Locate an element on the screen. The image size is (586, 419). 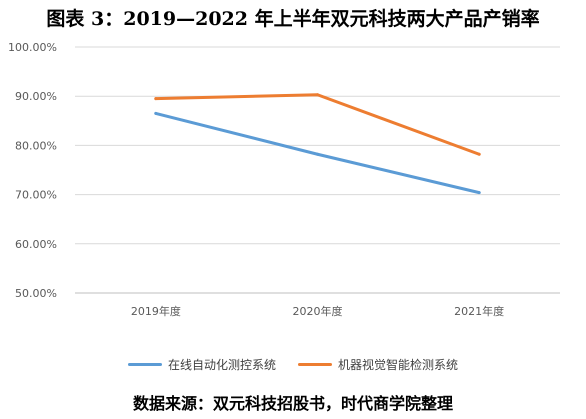
chart-legend: 在线自动化测控系统 机器视觉智能检测系统 is located at coordinates (293, 364).